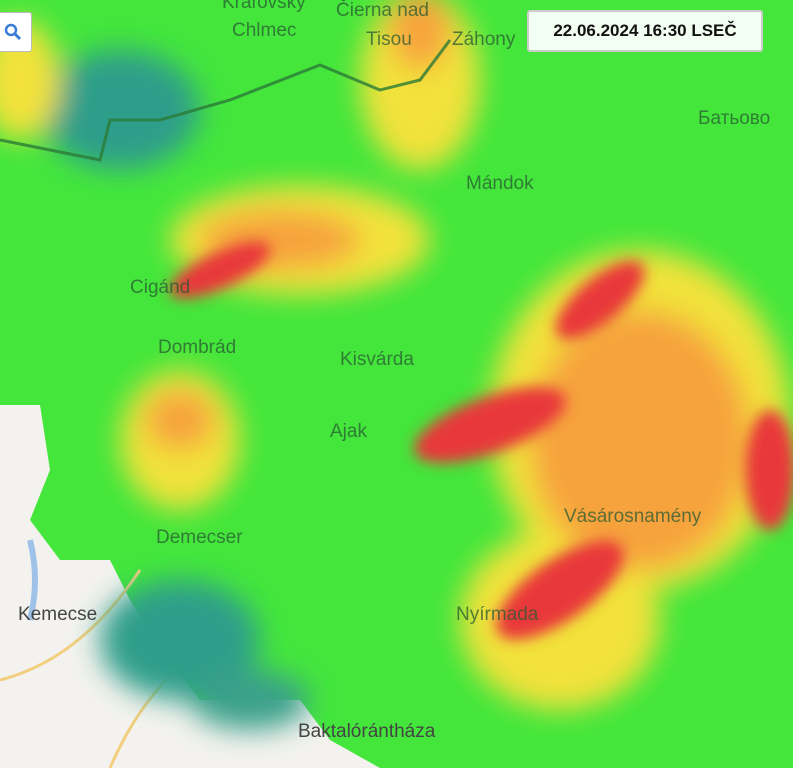 This screenshot has height=768, width=793. I want to click on place-label: Kemecse, so click(58, 614).